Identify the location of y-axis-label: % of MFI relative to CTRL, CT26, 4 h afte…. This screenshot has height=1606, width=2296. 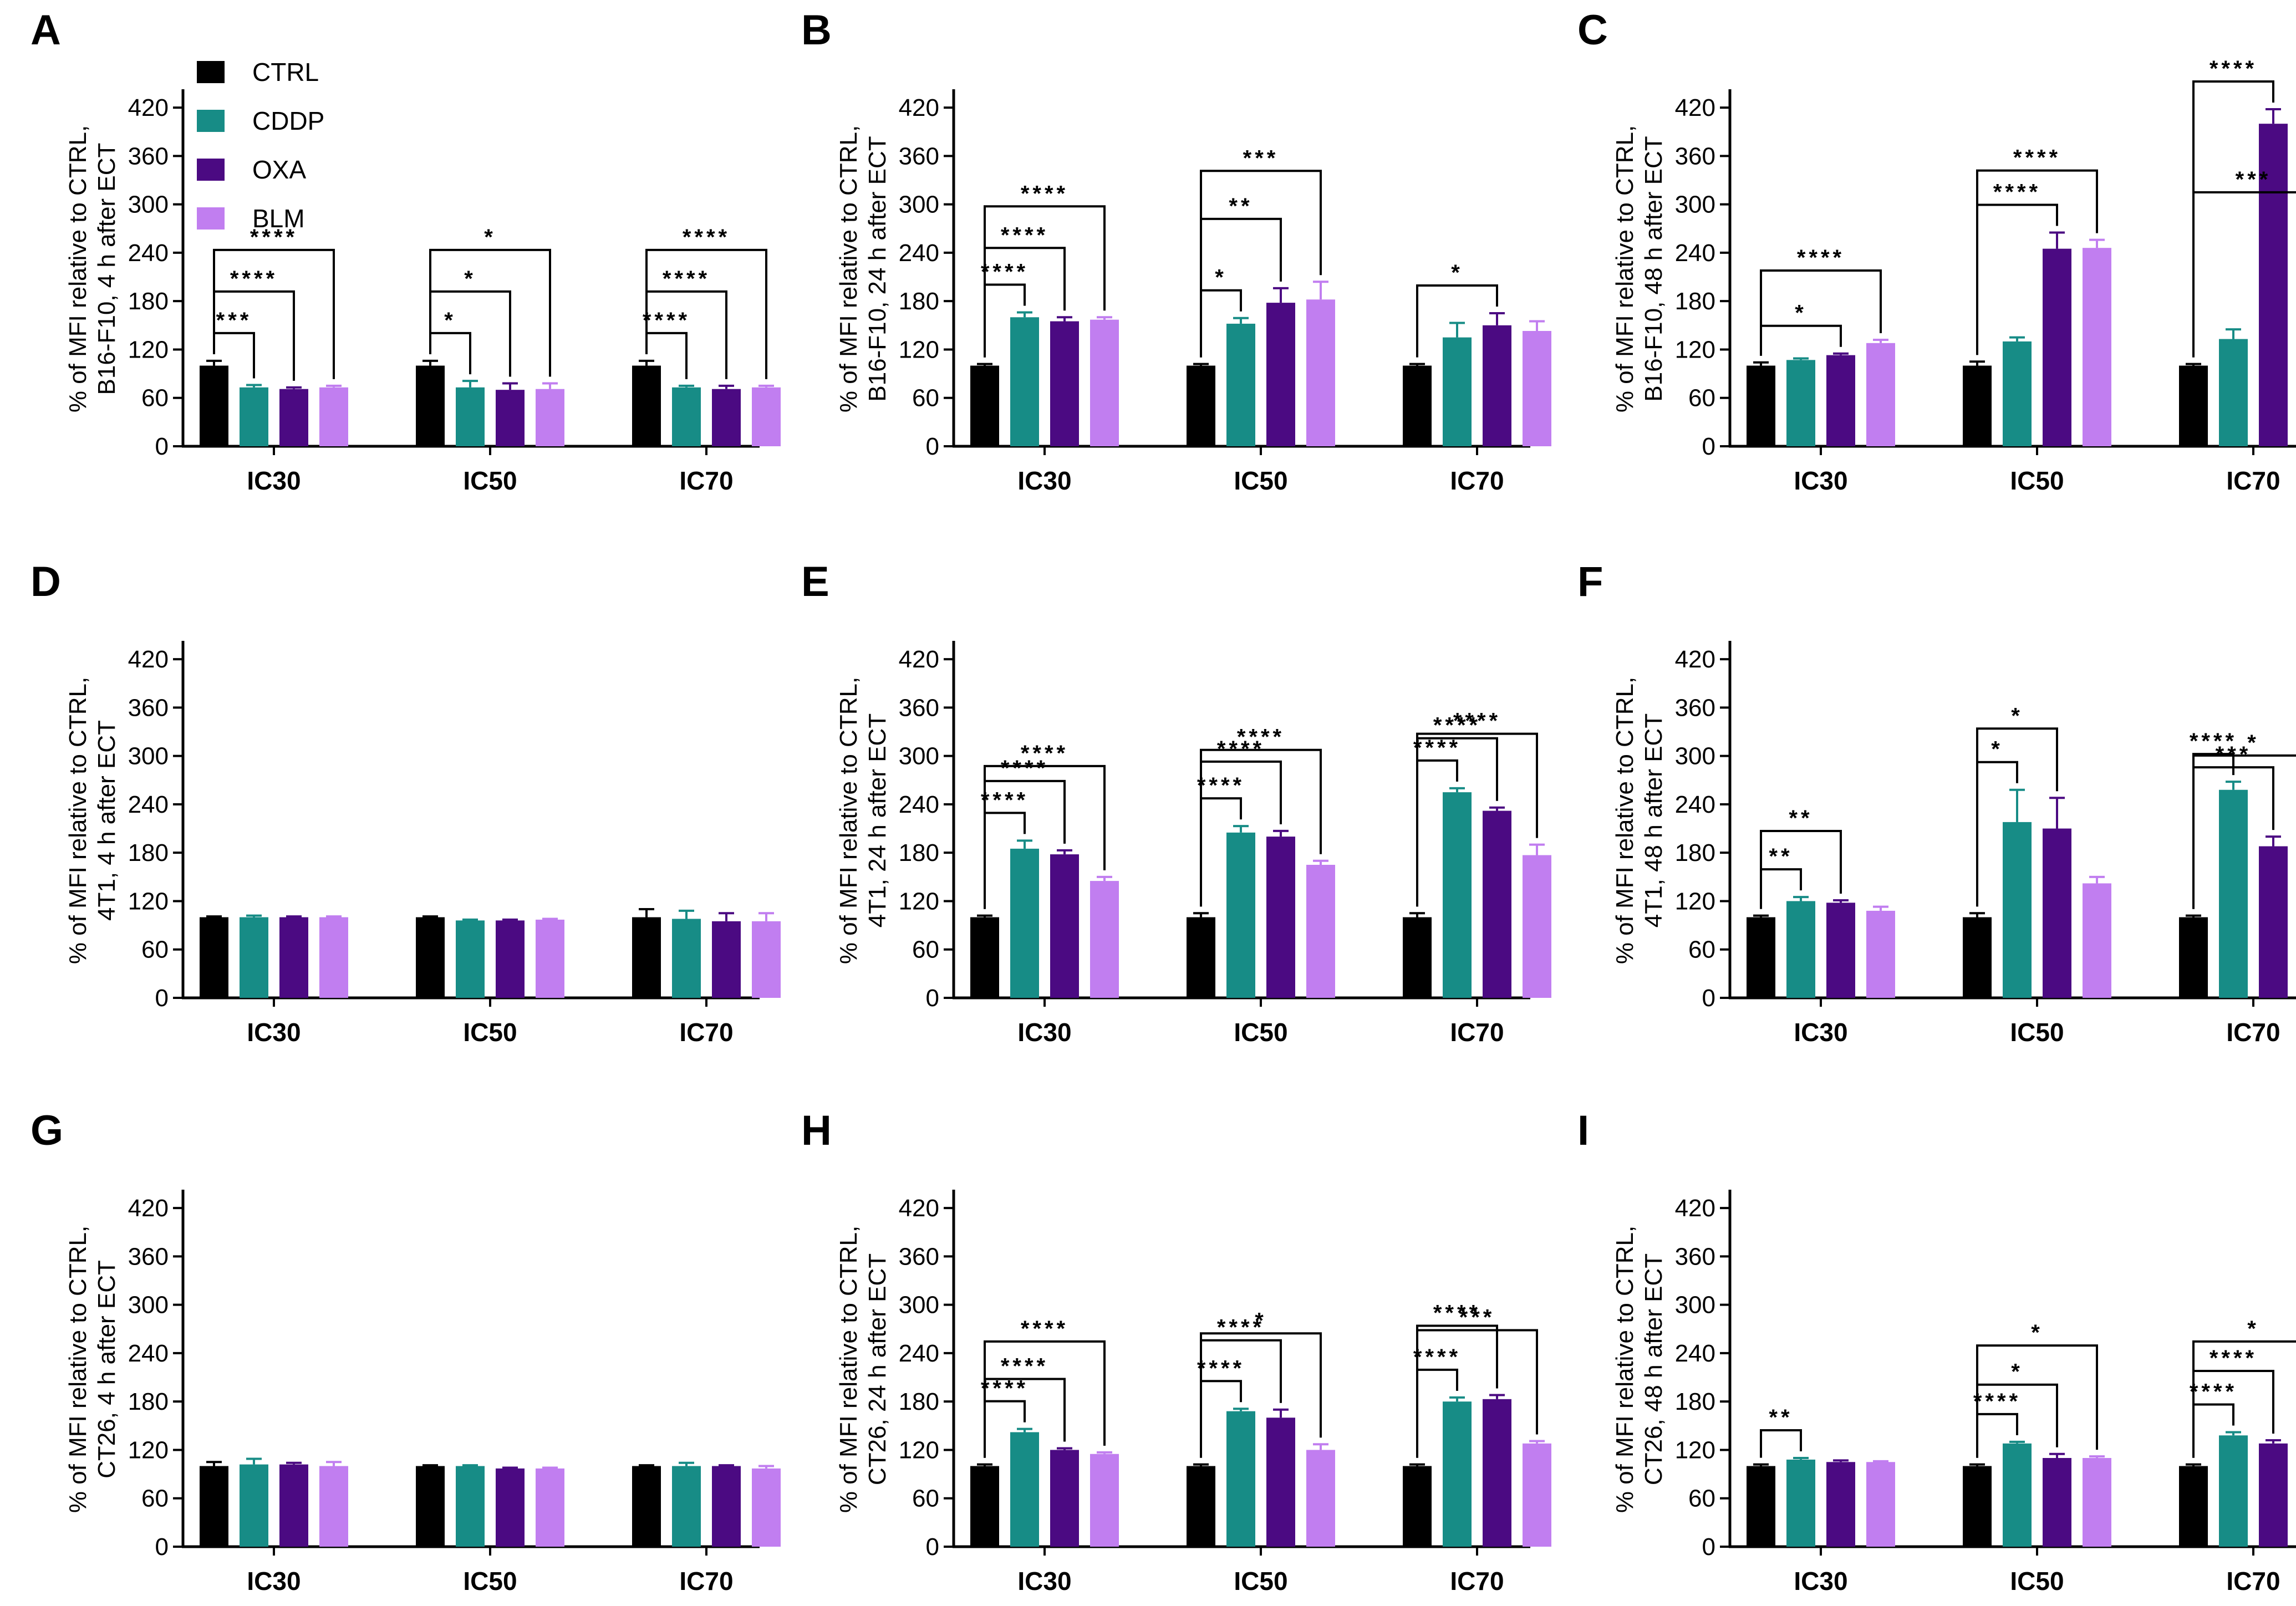
(92, 1370).